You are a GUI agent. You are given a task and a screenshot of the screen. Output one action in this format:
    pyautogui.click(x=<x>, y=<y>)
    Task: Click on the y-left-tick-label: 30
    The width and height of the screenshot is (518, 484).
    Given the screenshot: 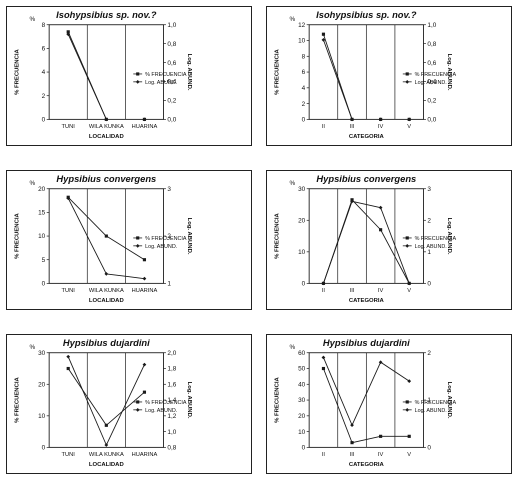 What is the action you would take?
    pyautogui.click(x=302, y=189)
    